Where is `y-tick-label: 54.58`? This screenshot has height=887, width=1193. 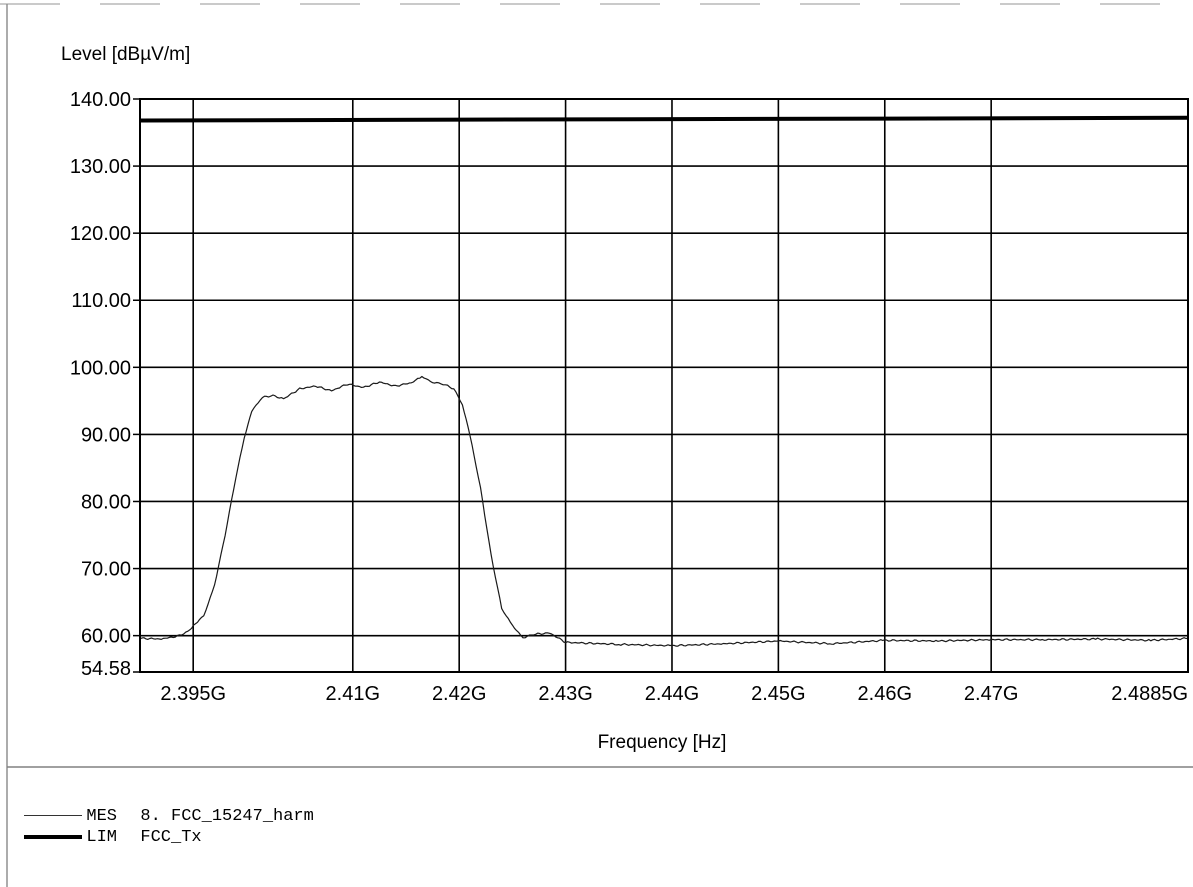
y-tick-label: 54.58 is located at coordinates (106, 669).